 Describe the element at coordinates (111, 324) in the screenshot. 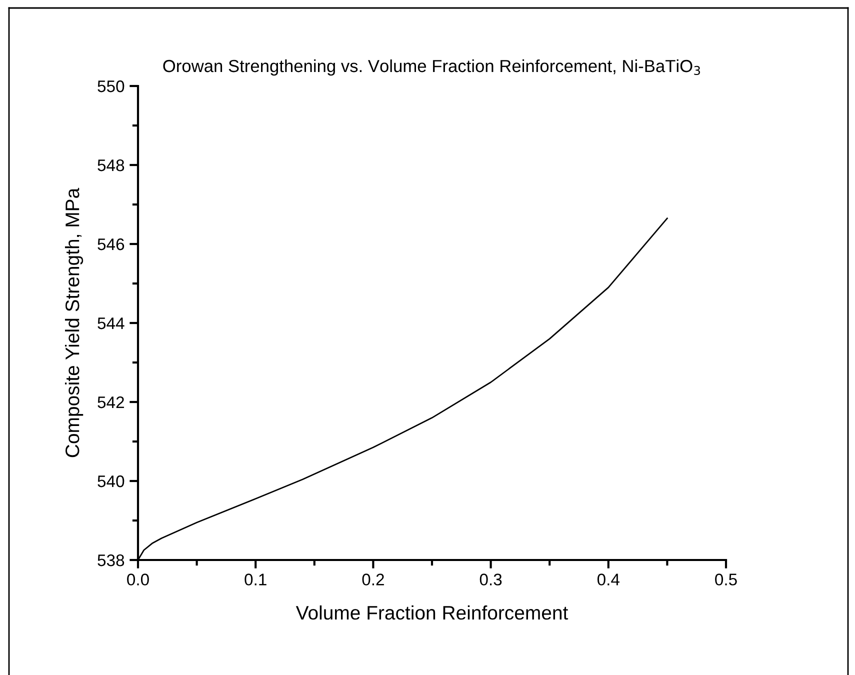

I see `y-tick-label: 544` at that location.